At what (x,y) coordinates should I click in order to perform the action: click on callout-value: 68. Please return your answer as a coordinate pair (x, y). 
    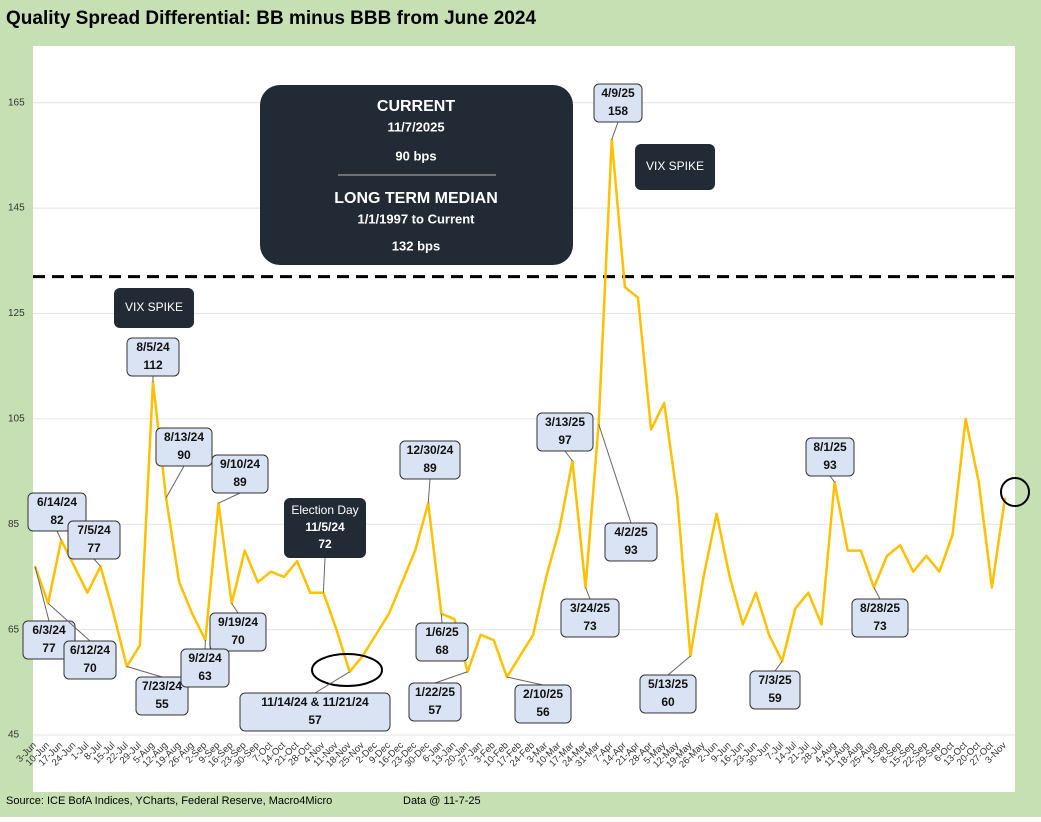
    Looking at the image, I should click on (442, 650).